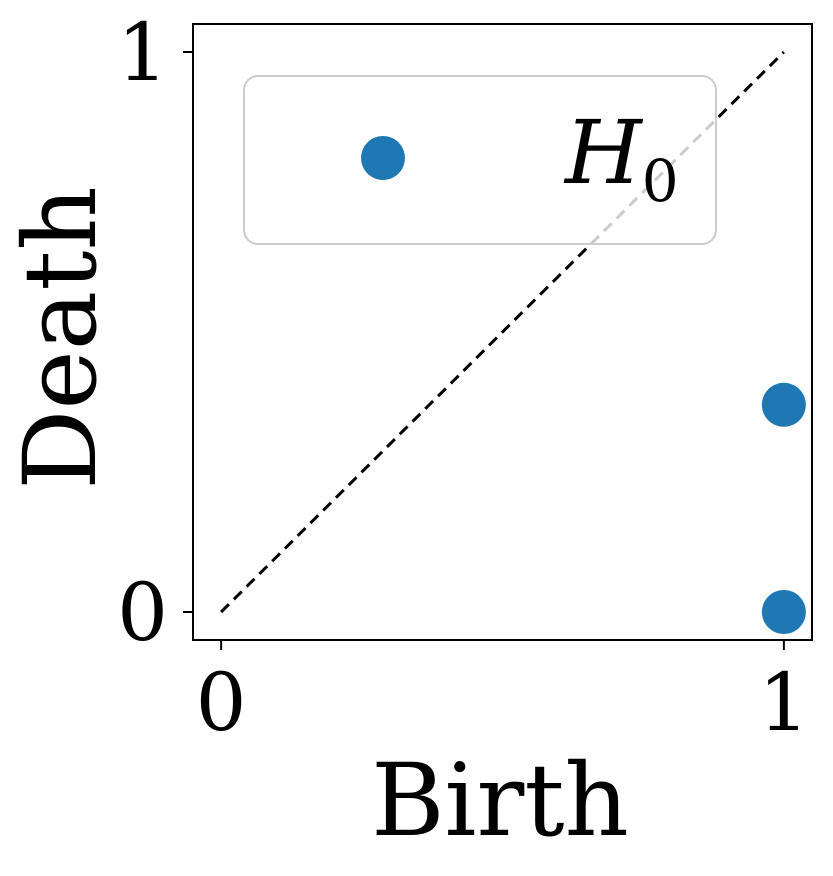 The height and width of the screenshot is (876, 833). What do you see at coordinates (221, 702) in the screenshot?
I see `x-tick-label: 0` at bounding box center [221, 702].